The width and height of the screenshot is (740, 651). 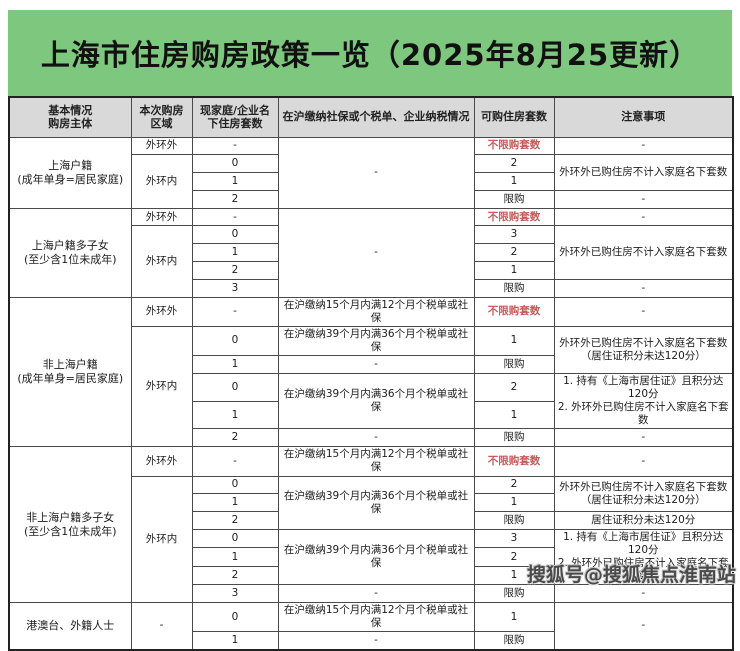 What do you see at coordinates (235, 117) in the screenshot?
I see `col-header-2: 现家庭/企业名 下住房套数` at bounding box center [235, 117].